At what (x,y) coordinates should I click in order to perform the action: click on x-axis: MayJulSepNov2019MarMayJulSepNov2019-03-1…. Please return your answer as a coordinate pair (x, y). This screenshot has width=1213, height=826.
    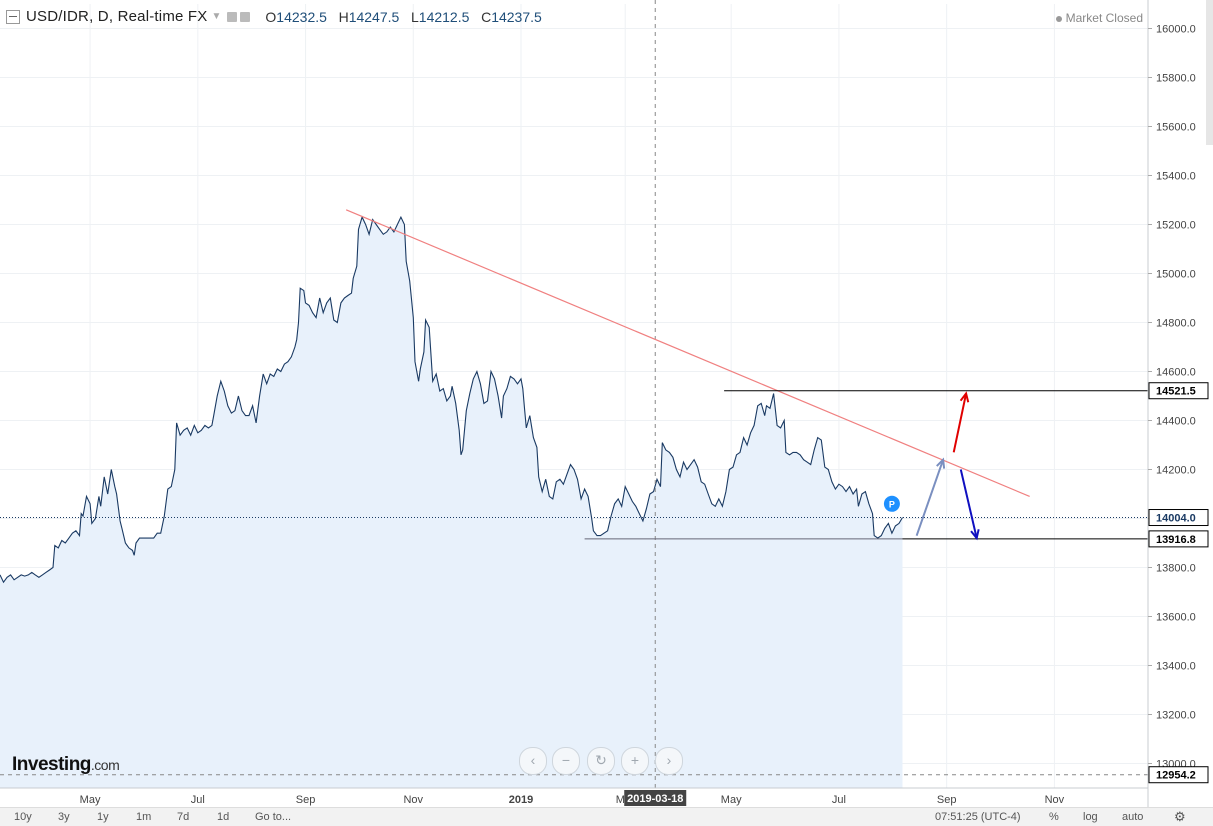
    Looking at the image, I should click on (574, 796).